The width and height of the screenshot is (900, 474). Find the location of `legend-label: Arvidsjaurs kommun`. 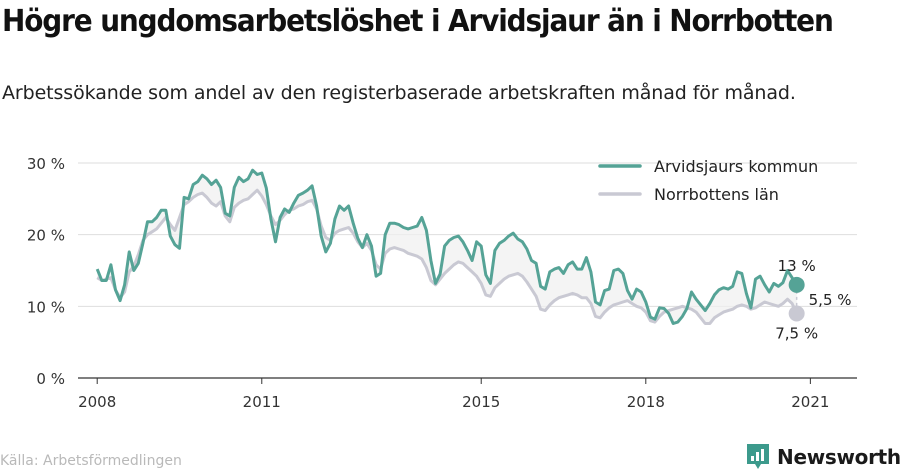

legend-label: Arvidsjaurs kommun is located at coordinates (736, 166).